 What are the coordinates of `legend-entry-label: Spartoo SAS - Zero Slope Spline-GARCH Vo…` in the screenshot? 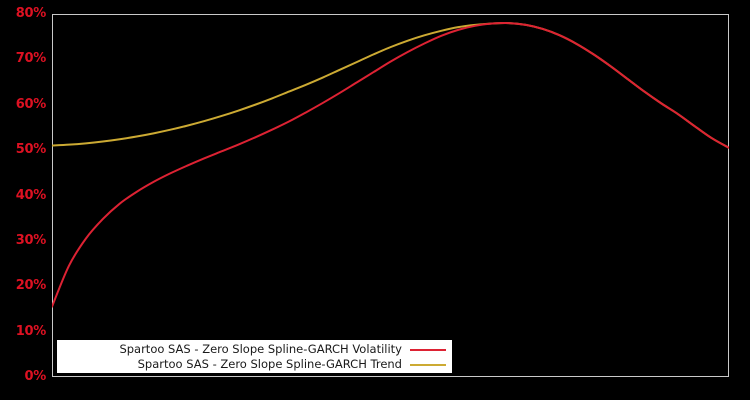 It's located at (260, 349).